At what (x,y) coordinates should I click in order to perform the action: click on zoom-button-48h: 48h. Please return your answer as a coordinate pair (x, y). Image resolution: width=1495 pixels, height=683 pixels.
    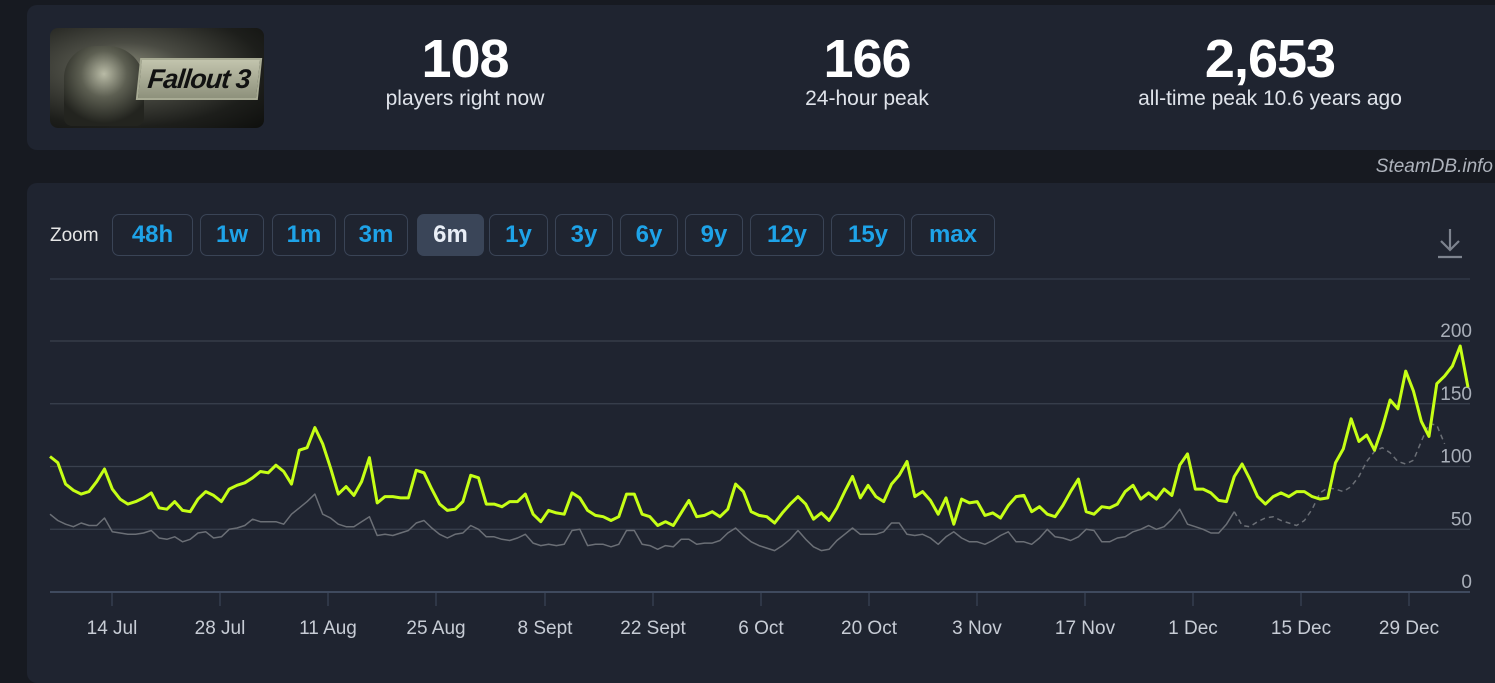
    Looking at the image, I should click on (152, 235).